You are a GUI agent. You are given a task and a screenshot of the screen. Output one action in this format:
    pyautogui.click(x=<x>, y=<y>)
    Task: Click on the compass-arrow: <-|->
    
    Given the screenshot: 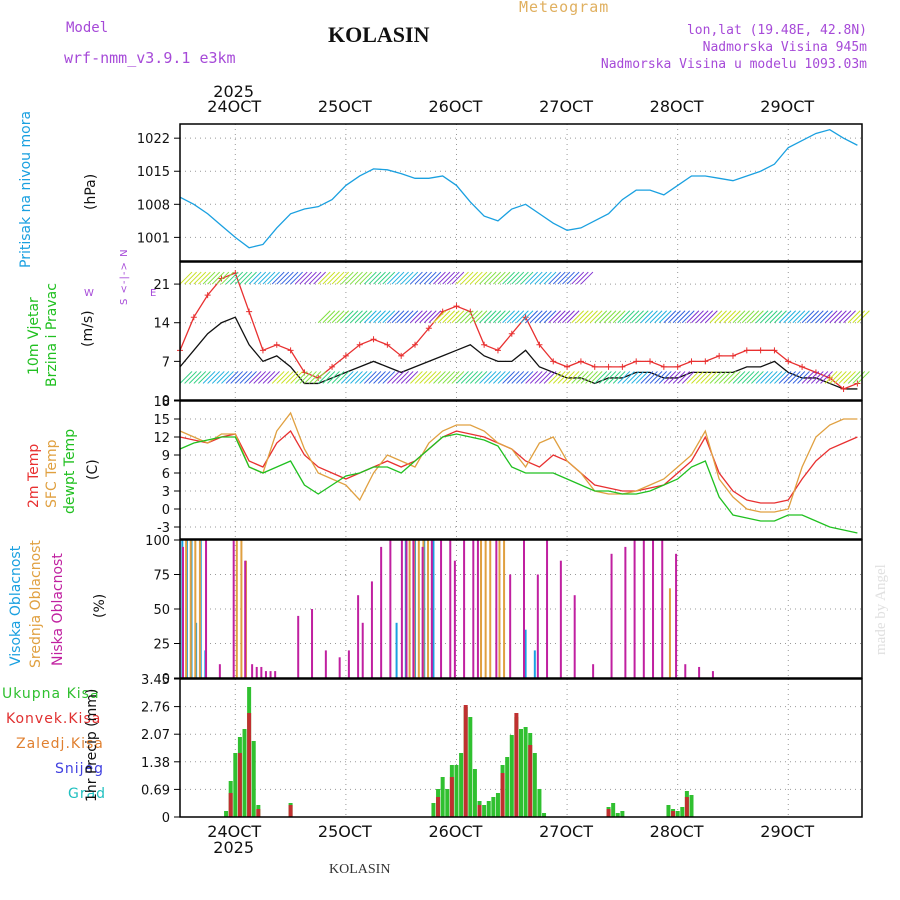 What is the action you would take?
    pyautogui.click(x=124, y=277)
    